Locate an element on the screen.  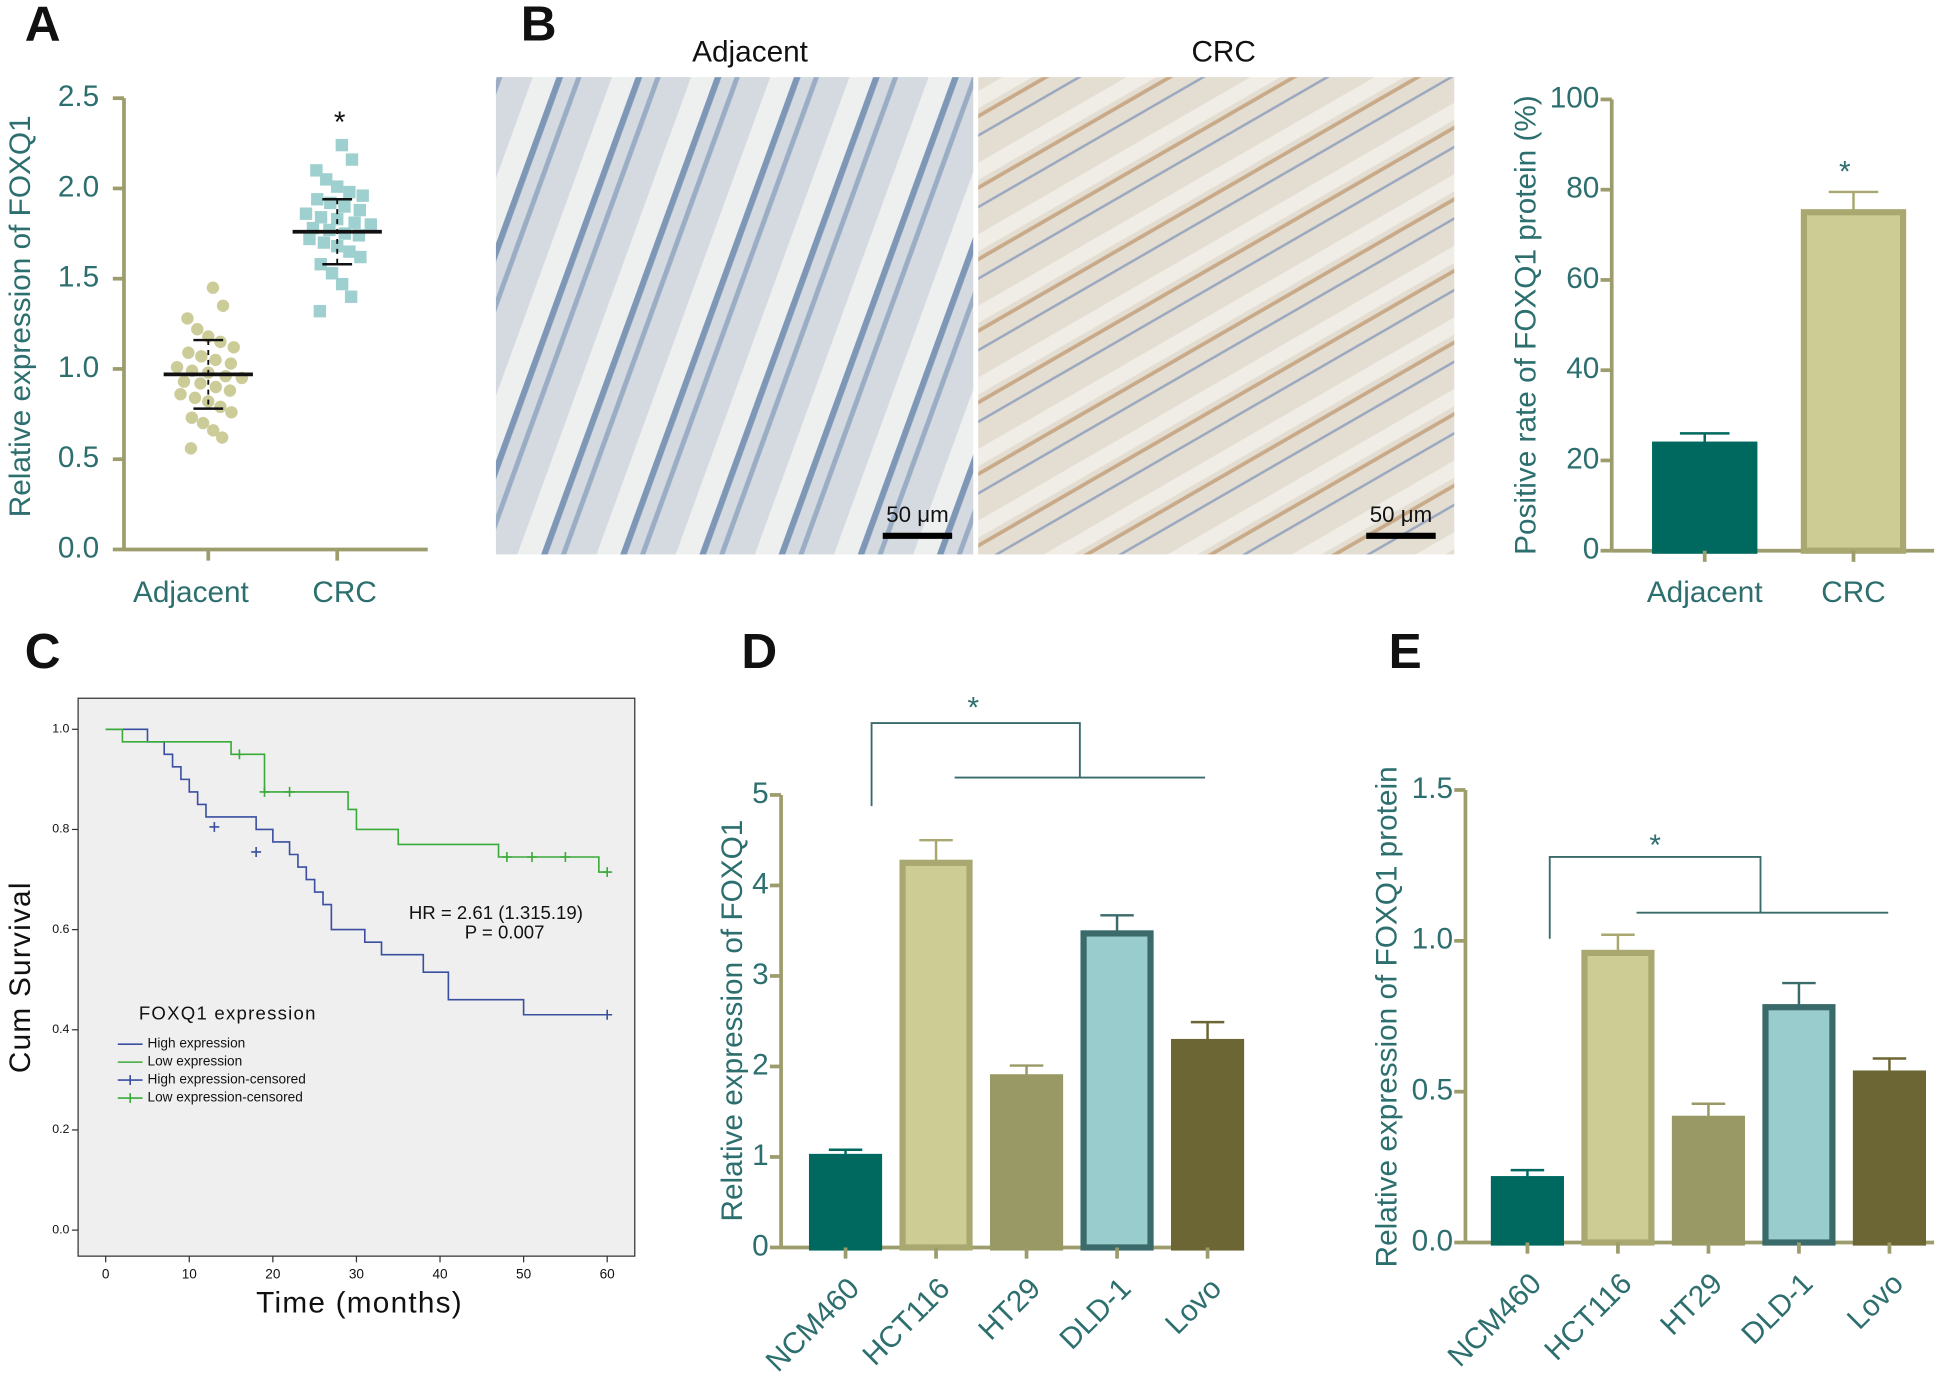
x-tick-label: CRC is located at coordinates (344, 592).